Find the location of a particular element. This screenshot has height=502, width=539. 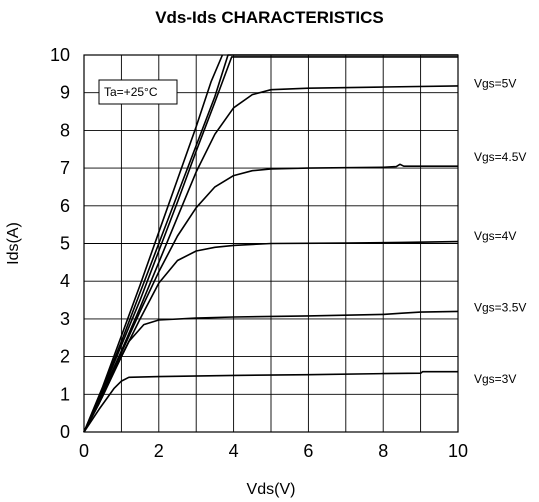

y-tick-label: 9 is located at coordinates (65, 93).